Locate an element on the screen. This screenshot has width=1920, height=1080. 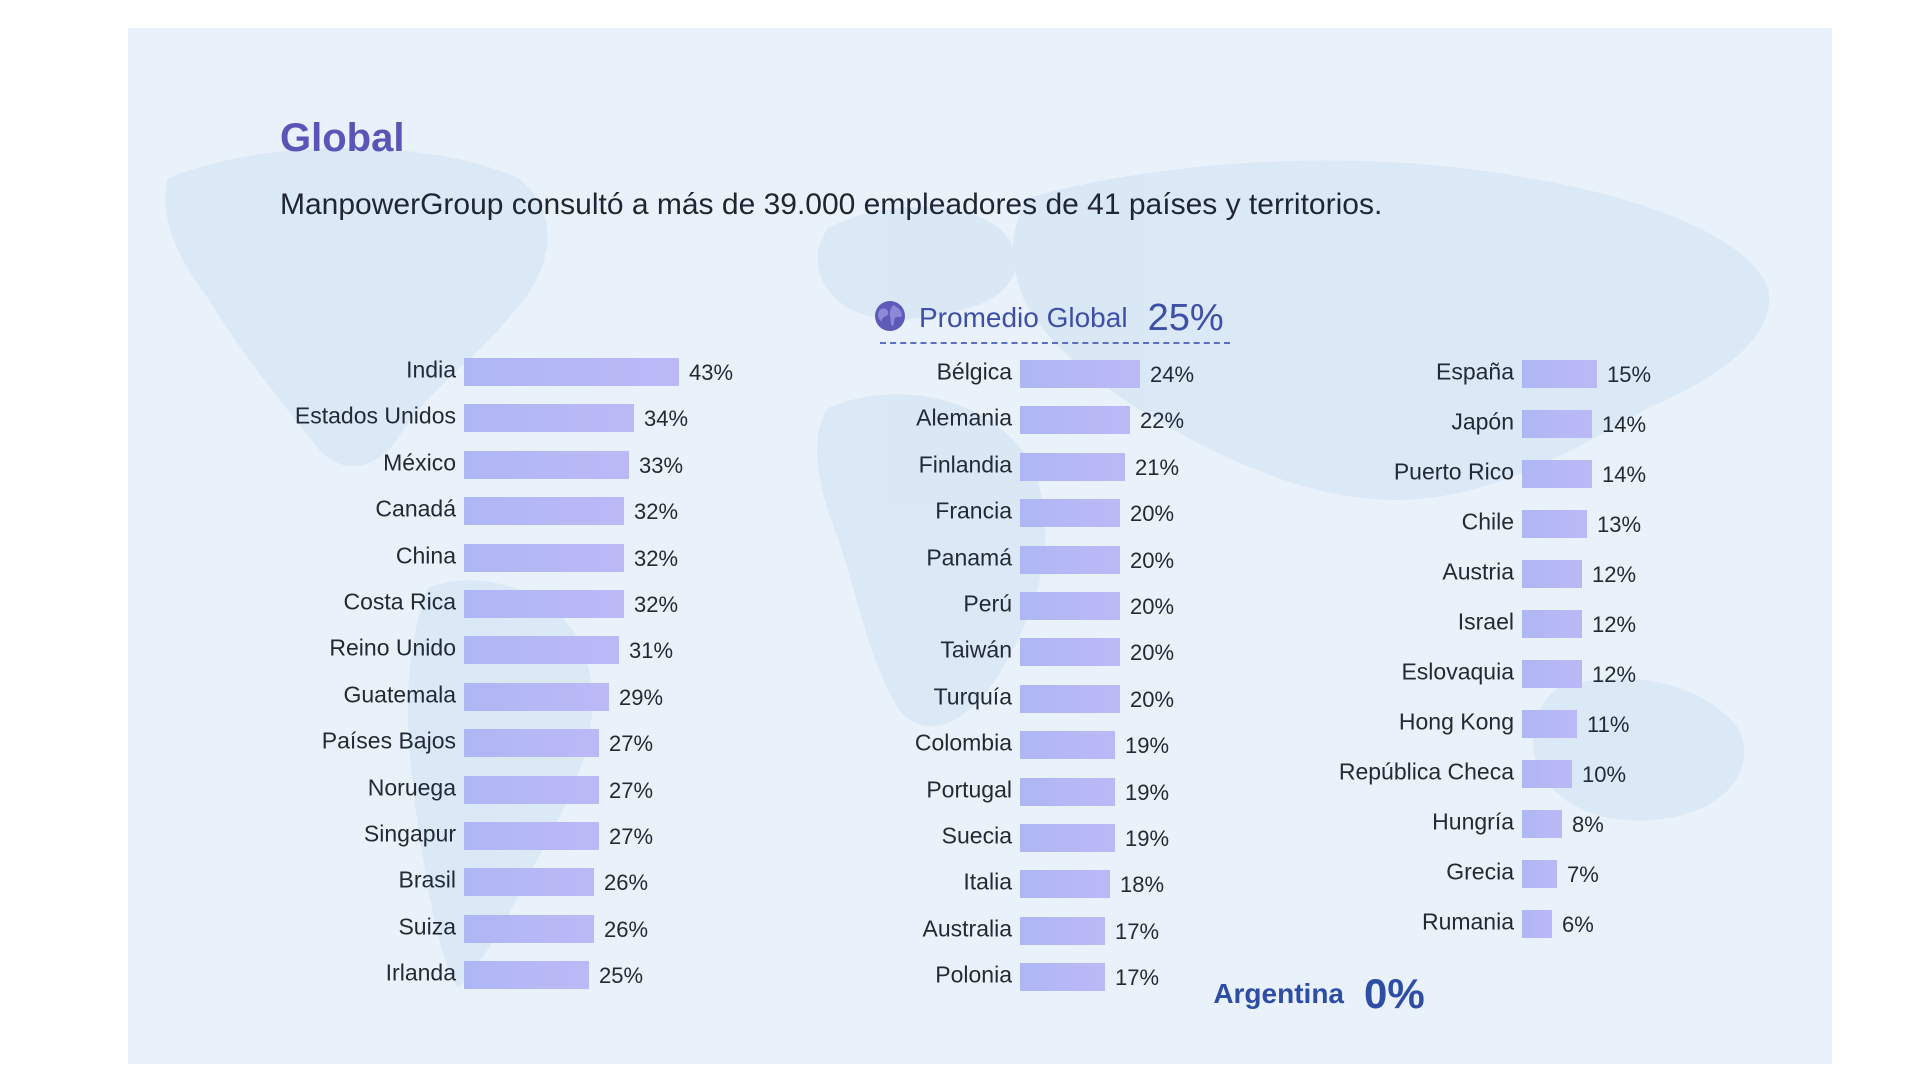
value-label: 22% is located at coordinates (1162, 421).